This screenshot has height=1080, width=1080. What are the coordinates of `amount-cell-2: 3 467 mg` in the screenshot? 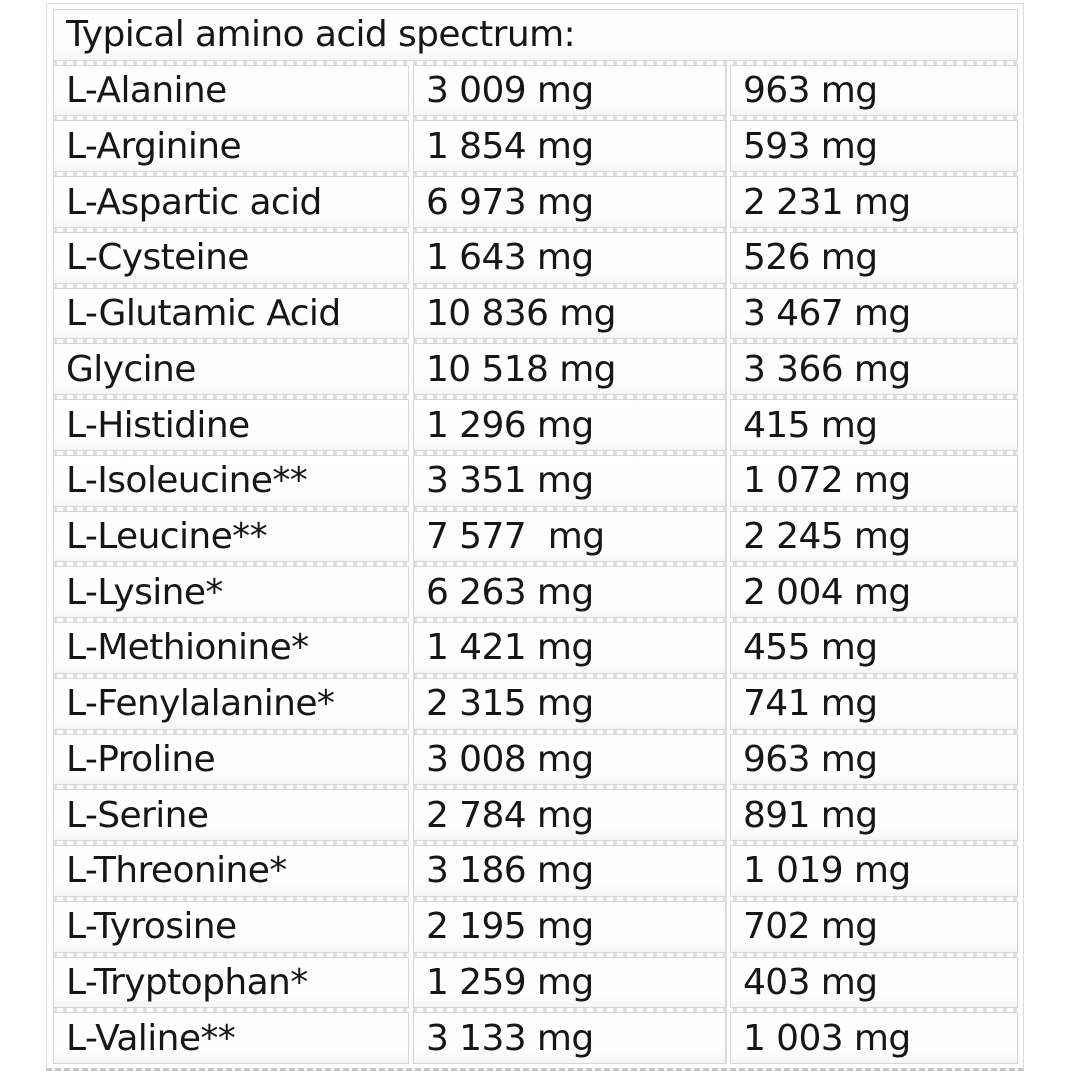 It's located at (874, 313).